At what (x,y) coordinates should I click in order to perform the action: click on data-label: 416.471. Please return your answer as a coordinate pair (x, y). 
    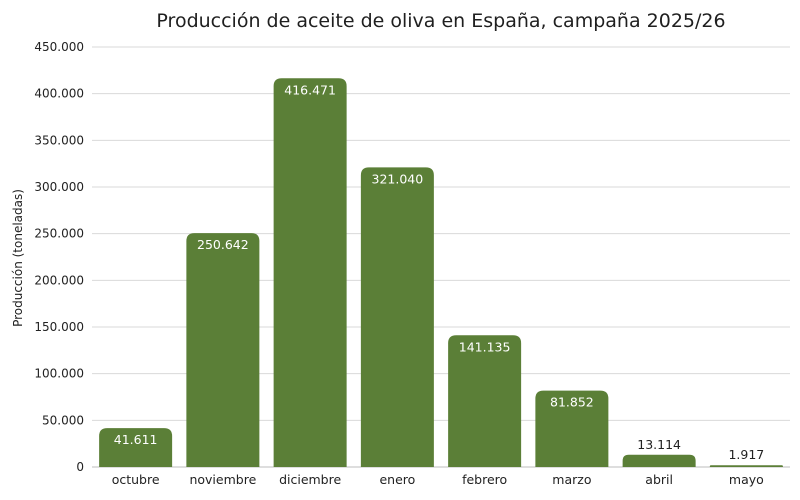
    Looking at the image, I should click on (310, 89).